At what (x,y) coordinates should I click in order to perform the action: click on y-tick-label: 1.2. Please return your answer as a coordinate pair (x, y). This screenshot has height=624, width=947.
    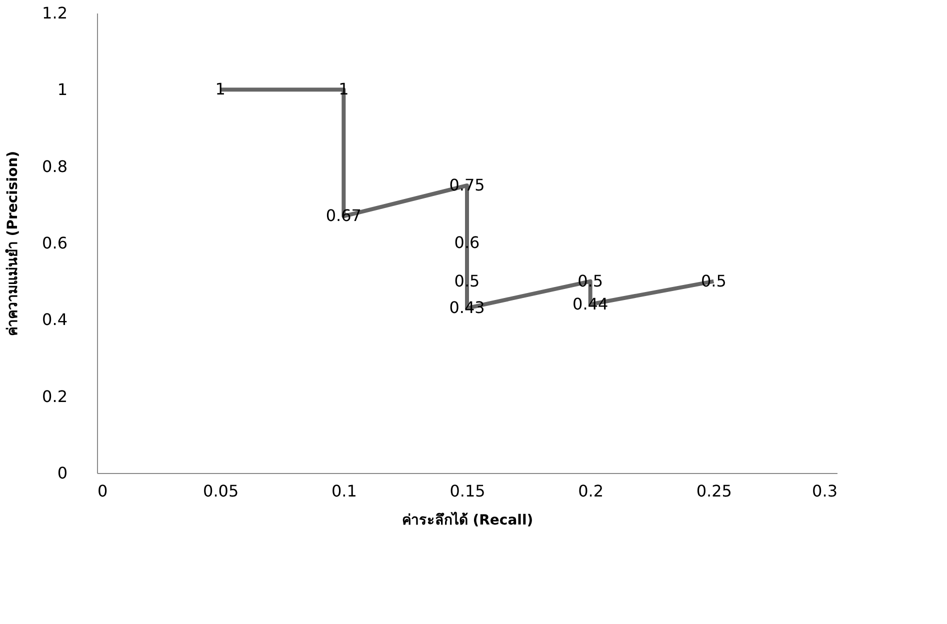
    Looking at the image, I should click on (55, 13).